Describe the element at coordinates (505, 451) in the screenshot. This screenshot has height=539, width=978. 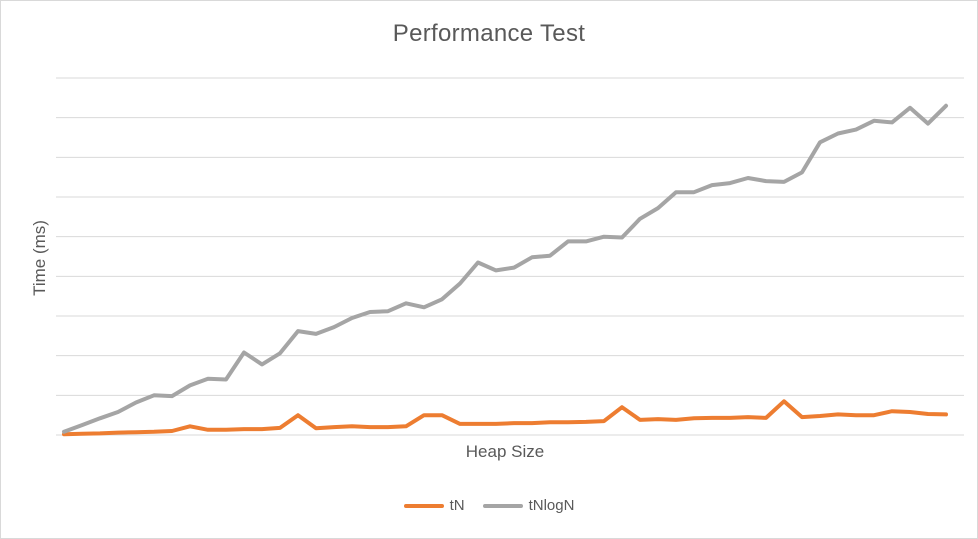
I see `x-axis-title: Heap Size` at that location.